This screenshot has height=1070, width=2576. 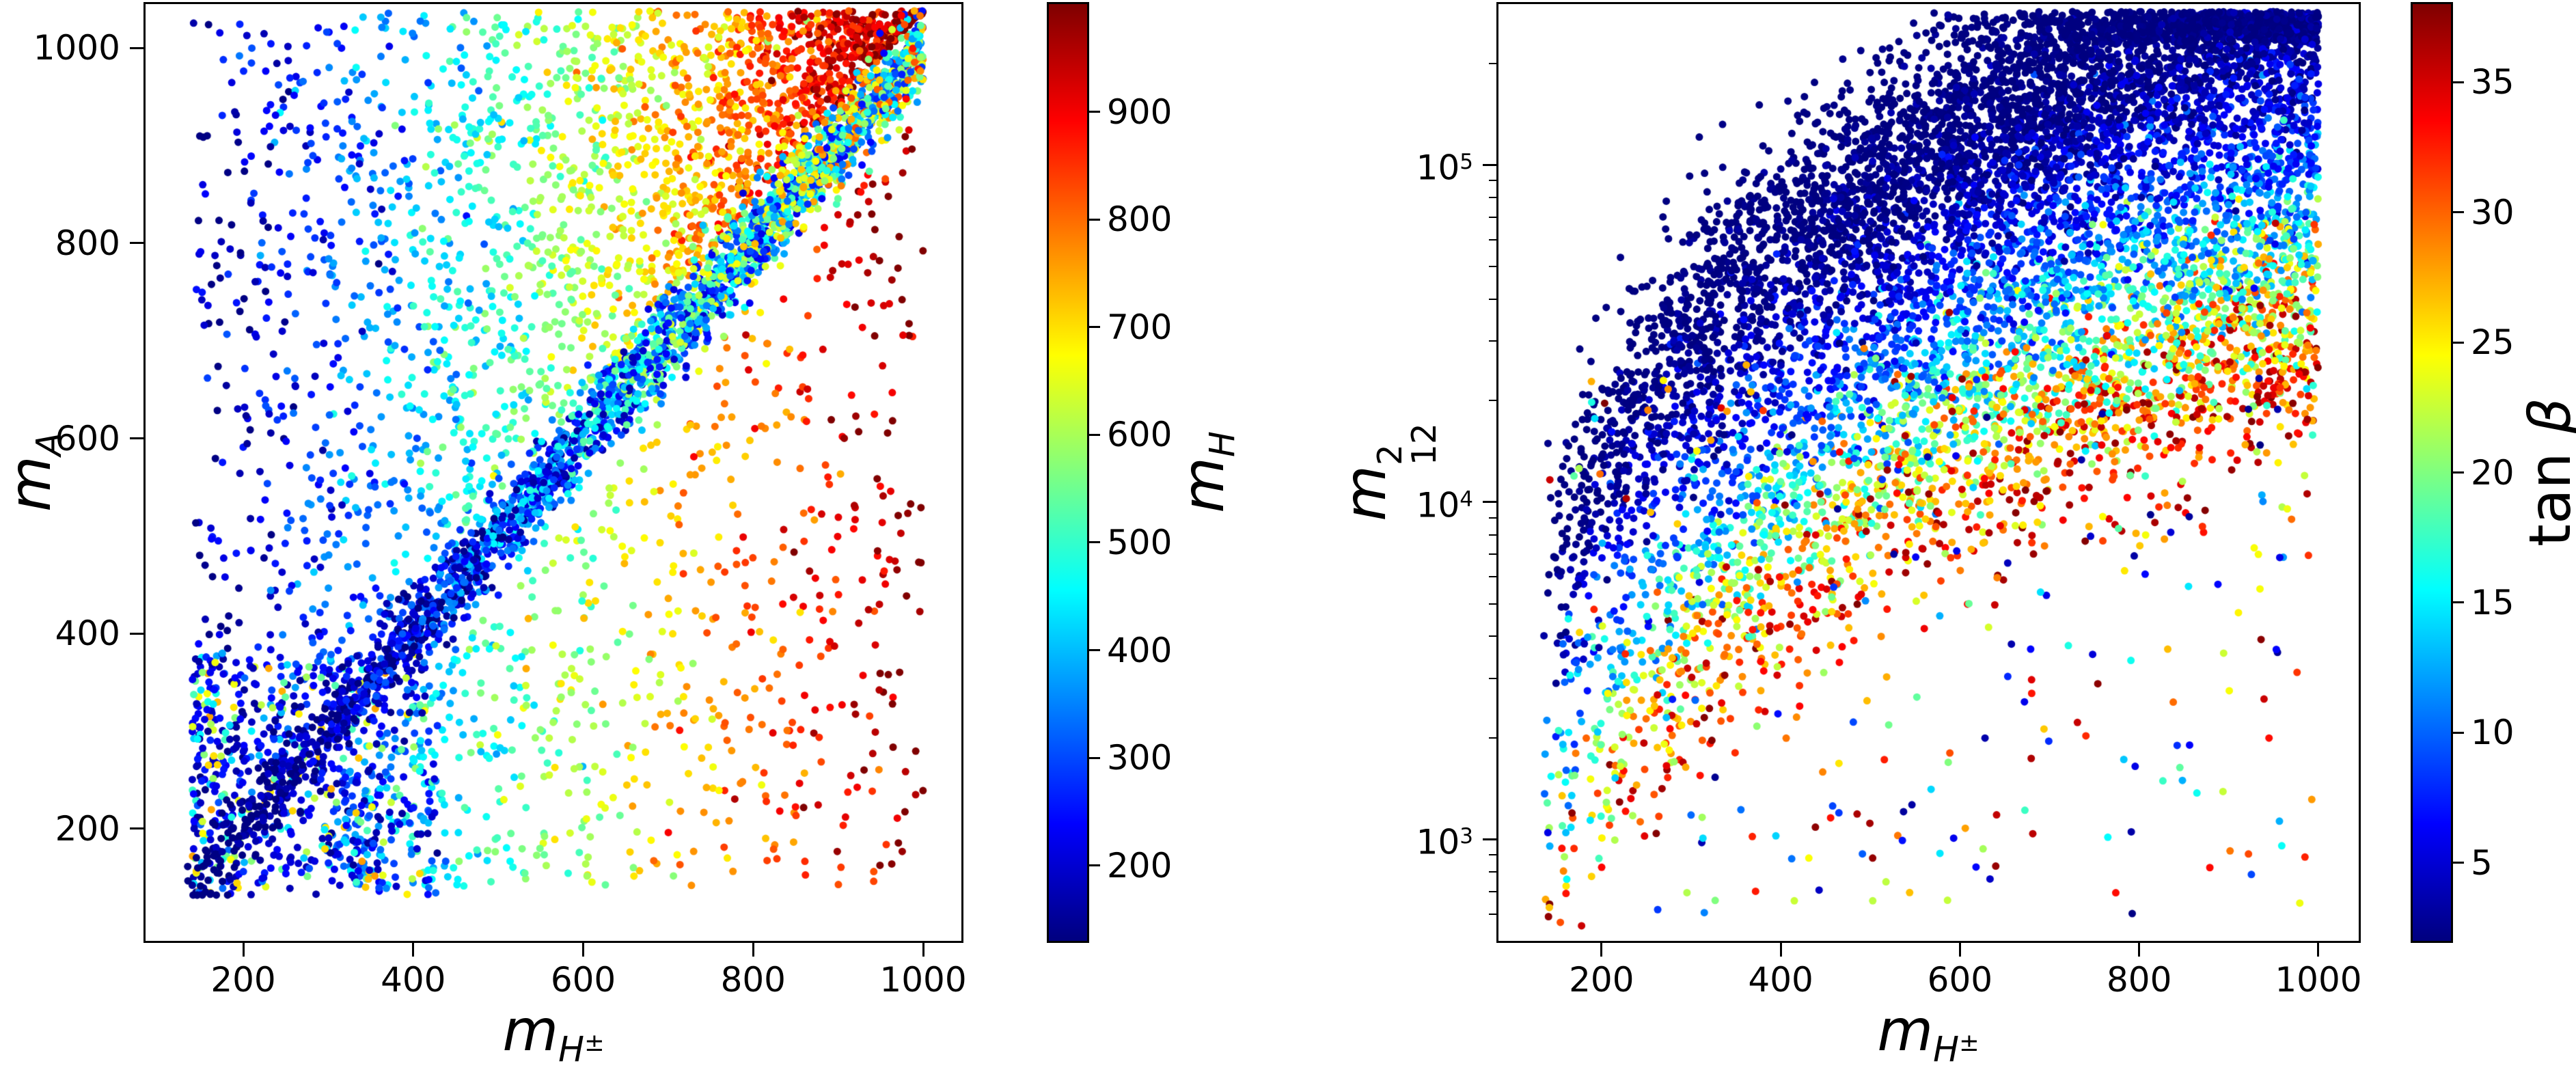 I want to click on colorbar-tick-label: 30, so click(x=2493, y=212).